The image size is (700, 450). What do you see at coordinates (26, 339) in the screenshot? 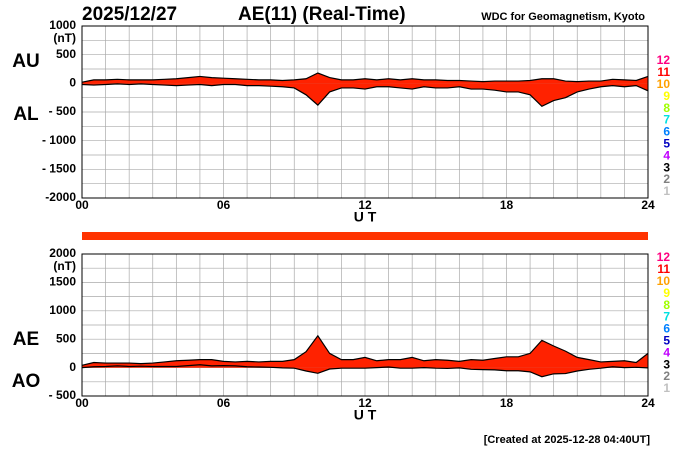
I see `series-name: AE` at bounding box center [26, 339].